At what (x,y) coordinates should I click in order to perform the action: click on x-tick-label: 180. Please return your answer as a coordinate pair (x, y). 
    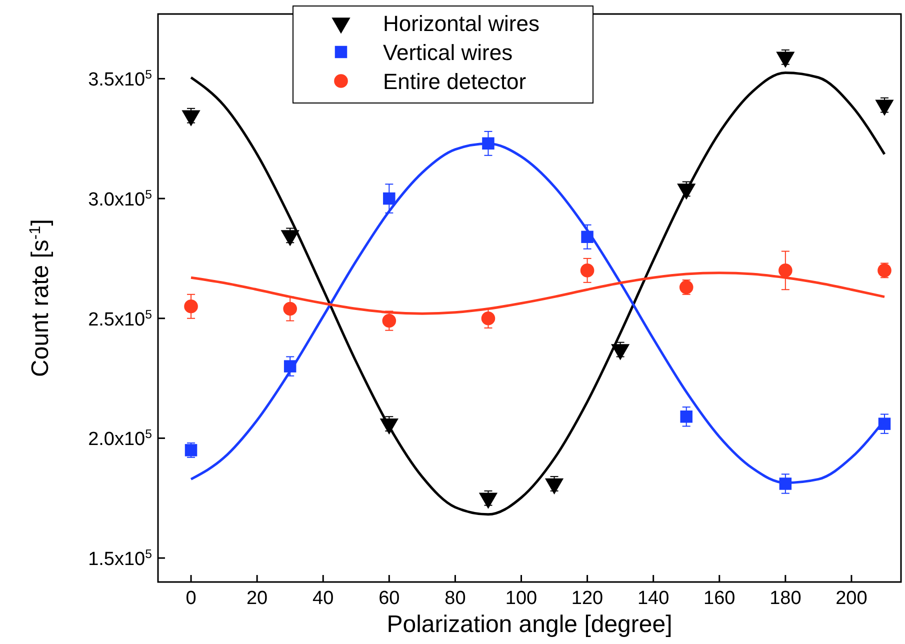
    Looking at the image, I should click on (786, 598).